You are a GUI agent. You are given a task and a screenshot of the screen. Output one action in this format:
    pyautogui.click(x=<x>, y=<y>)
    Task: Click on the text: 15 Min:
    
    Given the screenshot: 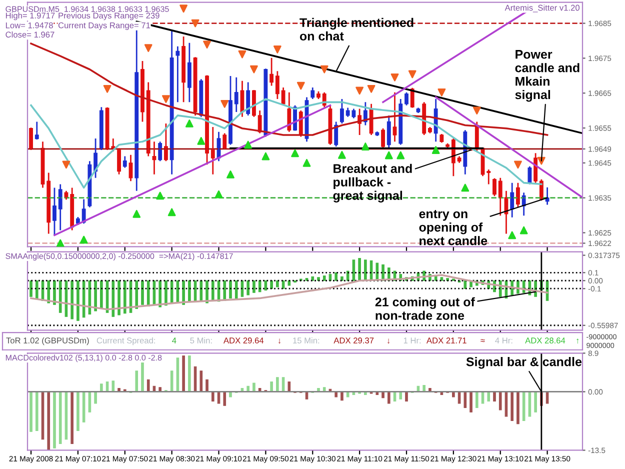 What is the action you would take?
    pyautogui.click(x=306, y=340)
    